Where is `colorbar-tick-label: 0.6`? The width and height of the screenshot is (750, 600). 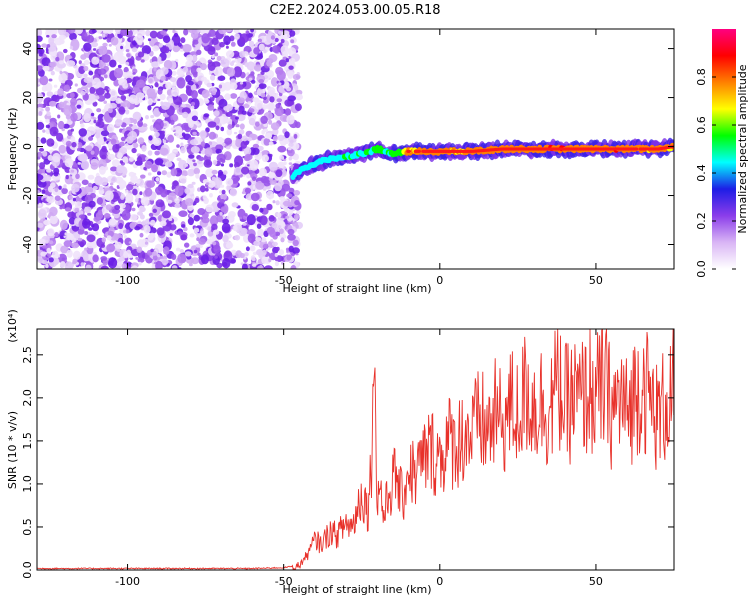 colorbar-tick-label: 0.6 is located at coordinates (701, 125).